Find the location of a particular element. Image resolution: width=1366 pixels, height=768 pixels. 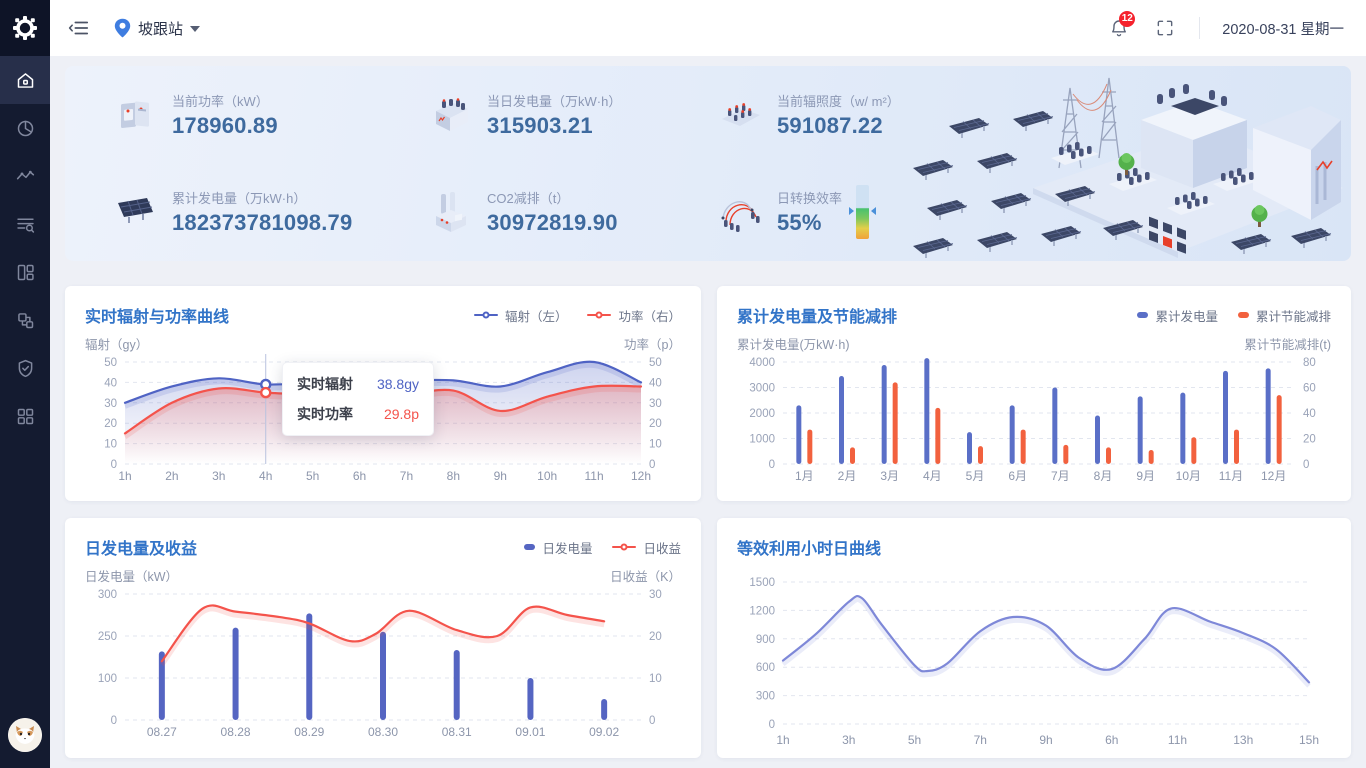

svg-text: 11月 is located at coordinates (1231, 476).